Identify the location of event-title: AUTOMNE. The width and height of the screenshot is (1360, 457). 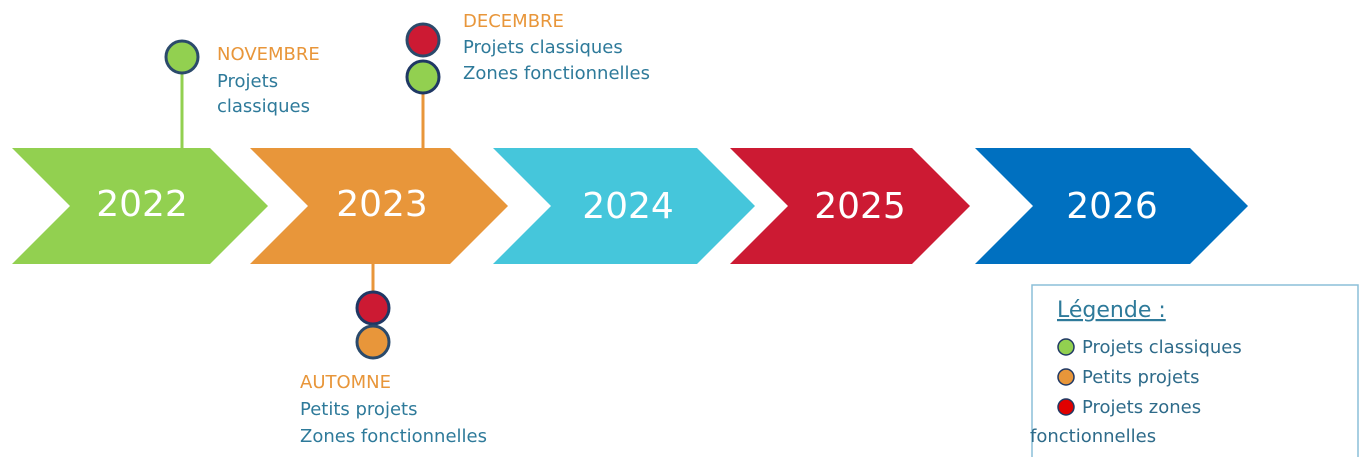
(345, 382).